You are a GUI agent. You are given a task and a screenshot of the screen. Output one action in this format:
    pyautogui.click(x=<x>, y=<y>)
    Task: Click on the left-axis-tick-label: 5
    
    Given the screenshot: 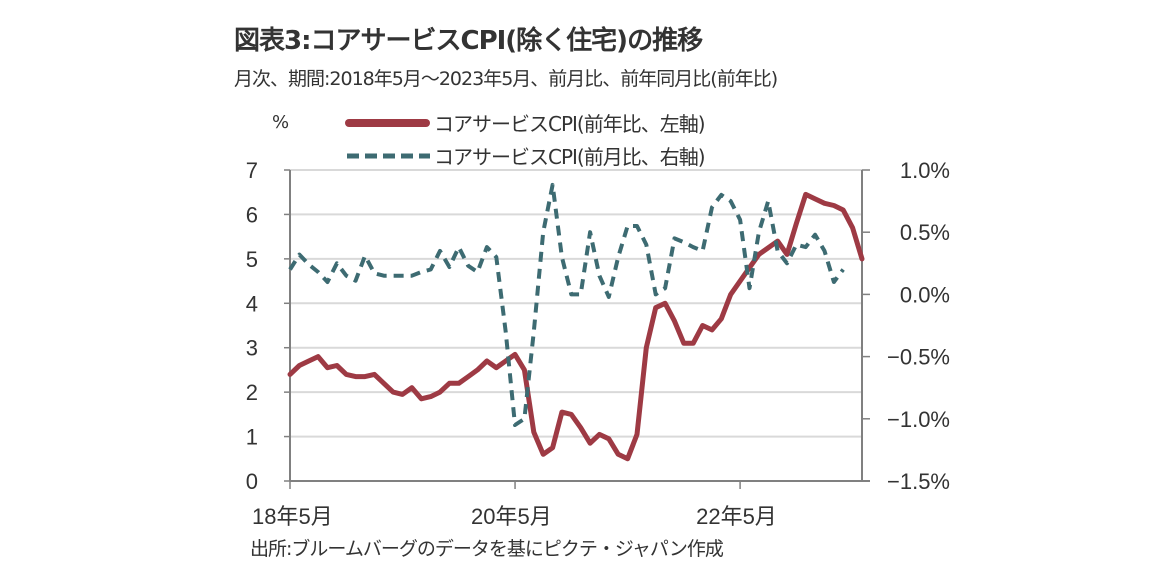 What is the action you would take?
    pyautogui.click(x=252, y=259)
    